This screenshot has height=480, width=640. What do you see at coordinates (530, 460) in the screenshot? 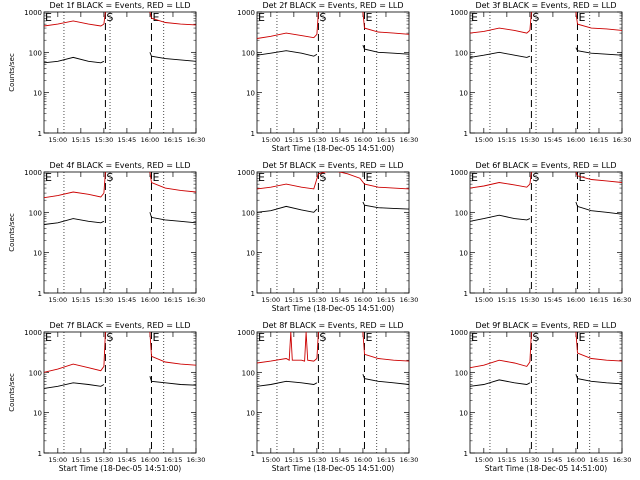
I see `panel-9-xtick-label: 15:30` at bounding box center [530, 460].